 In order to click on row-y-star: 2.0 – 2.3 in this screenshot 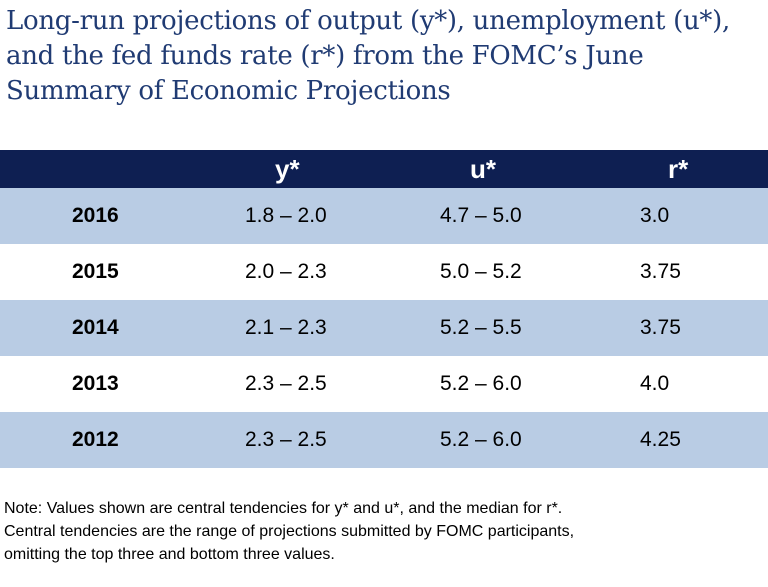, I will do `click(286, 271)`.